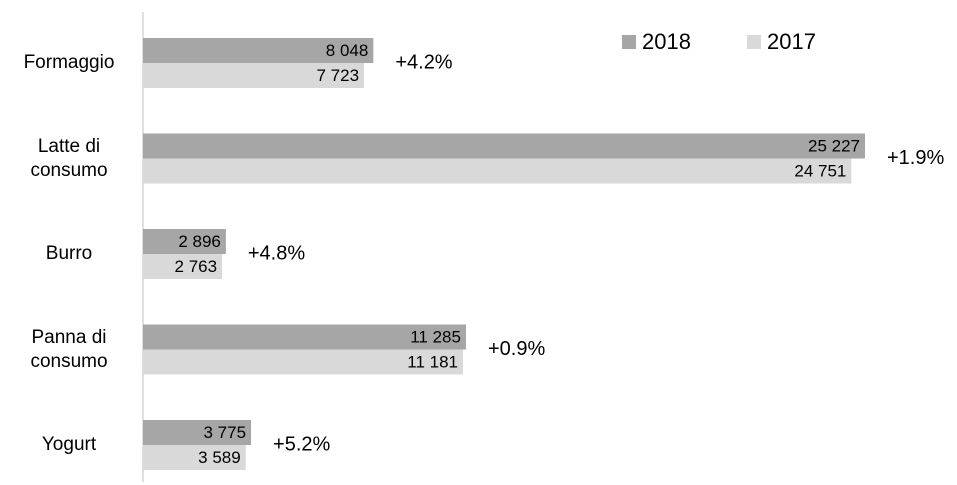 The image size is (957, 485). Describe the element at coordinates (435, 336) in the screenshot. I see `value-label: 11 285` at that location.